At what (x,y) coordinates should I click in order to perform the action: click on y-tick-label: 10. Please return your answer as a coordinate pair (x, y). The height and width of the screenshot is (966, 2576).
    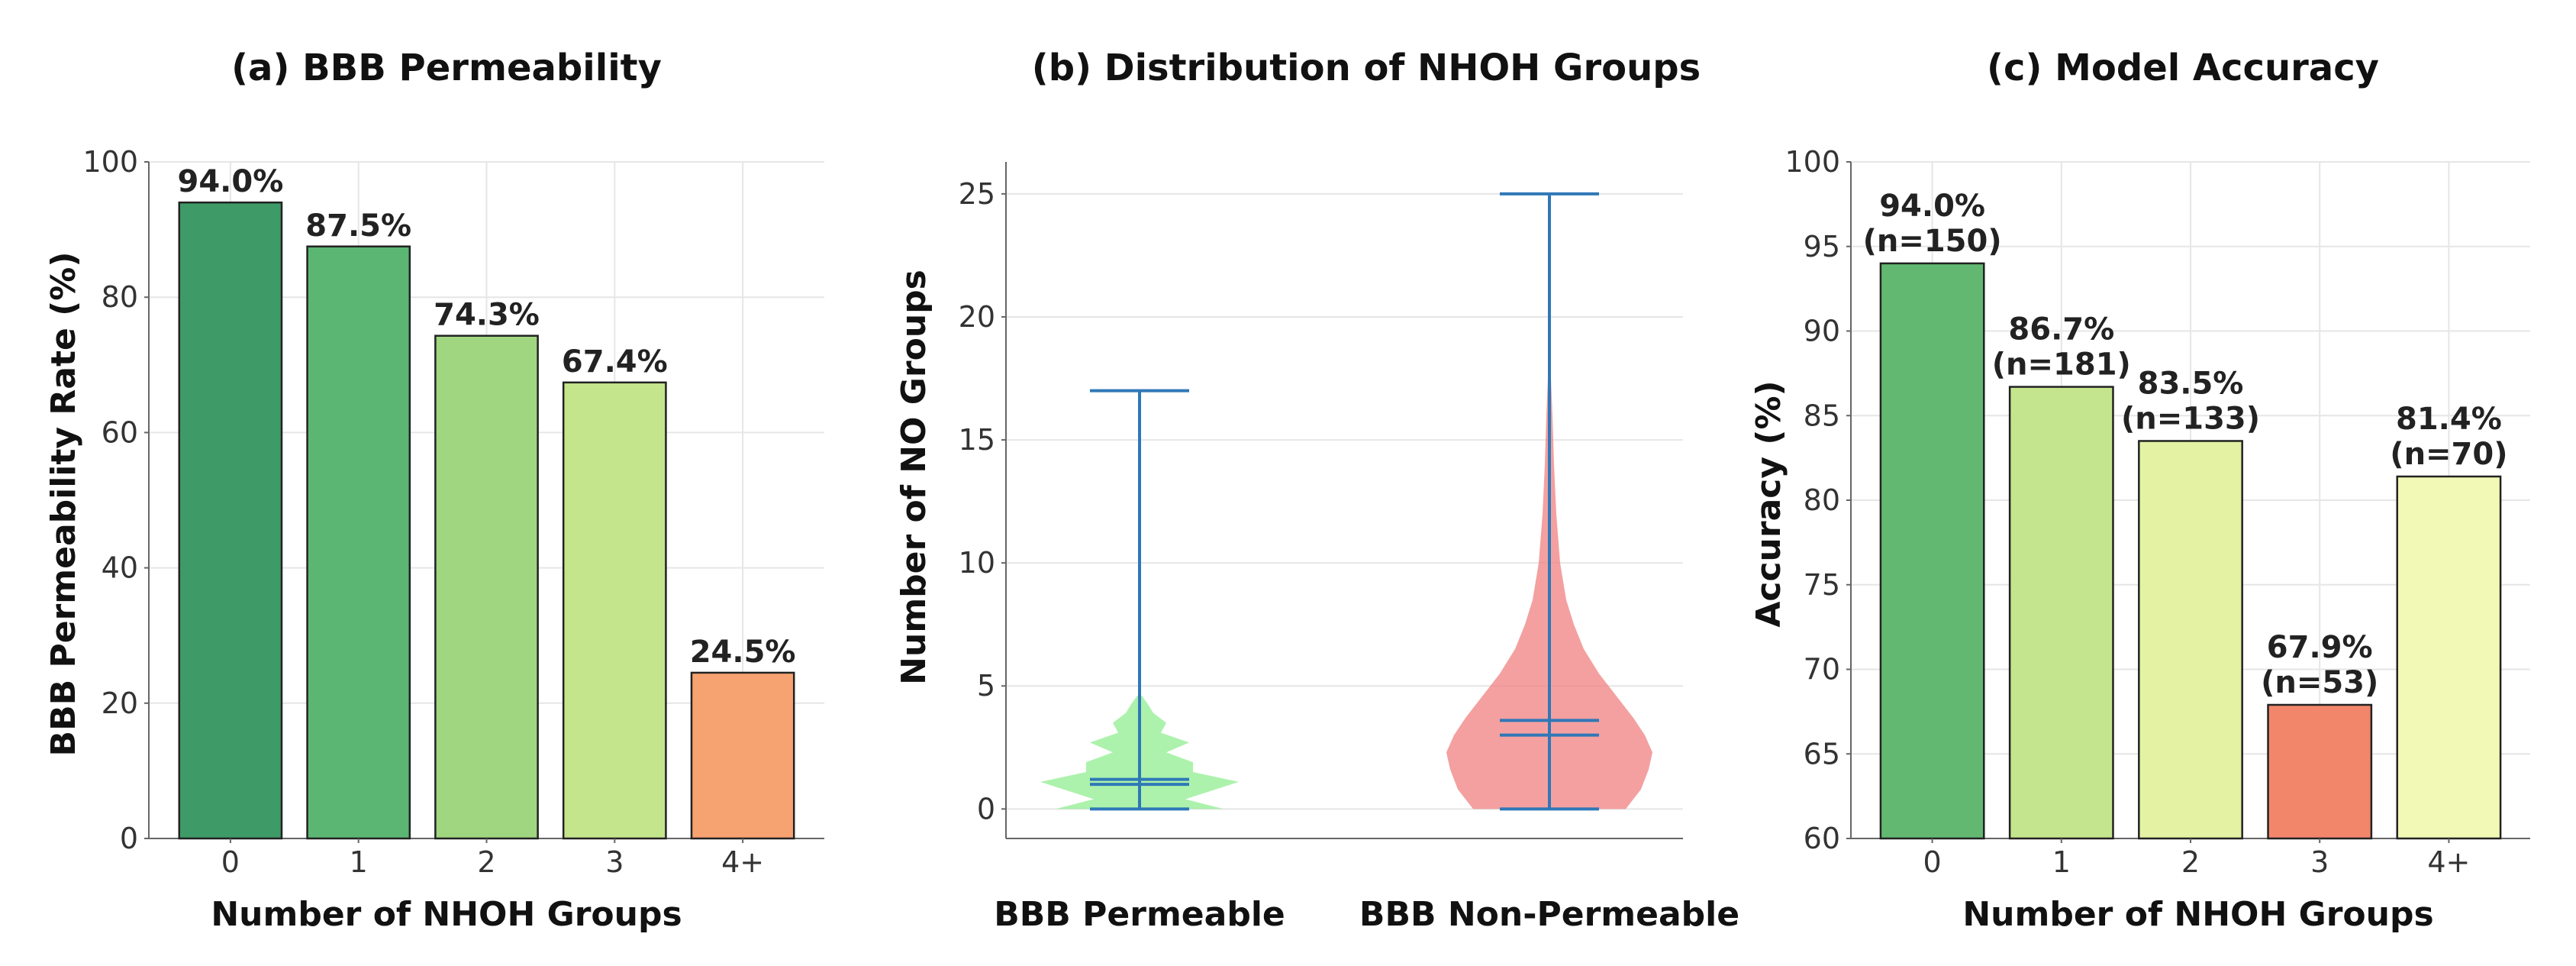
    Looking at the image, I should click on (977, 563).